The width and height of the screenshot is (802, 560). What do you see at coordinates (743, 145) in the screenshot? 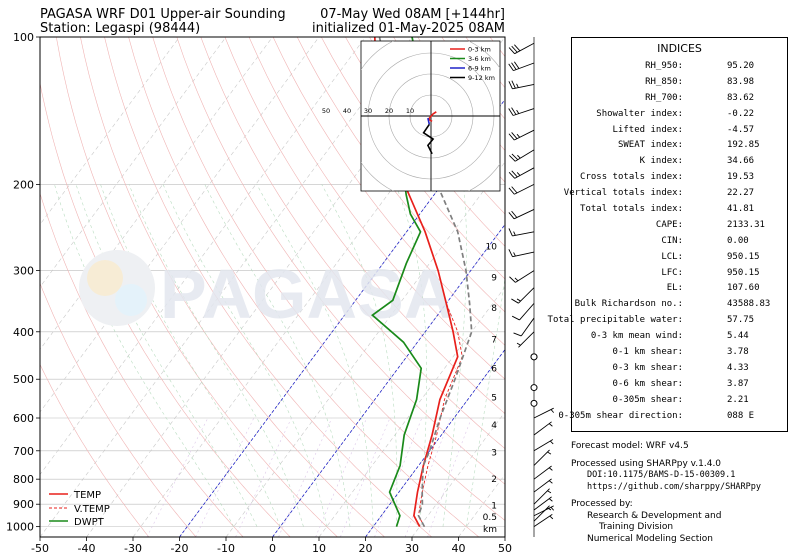
I see `index-value: 192.85` at bounding box center [743, 145].